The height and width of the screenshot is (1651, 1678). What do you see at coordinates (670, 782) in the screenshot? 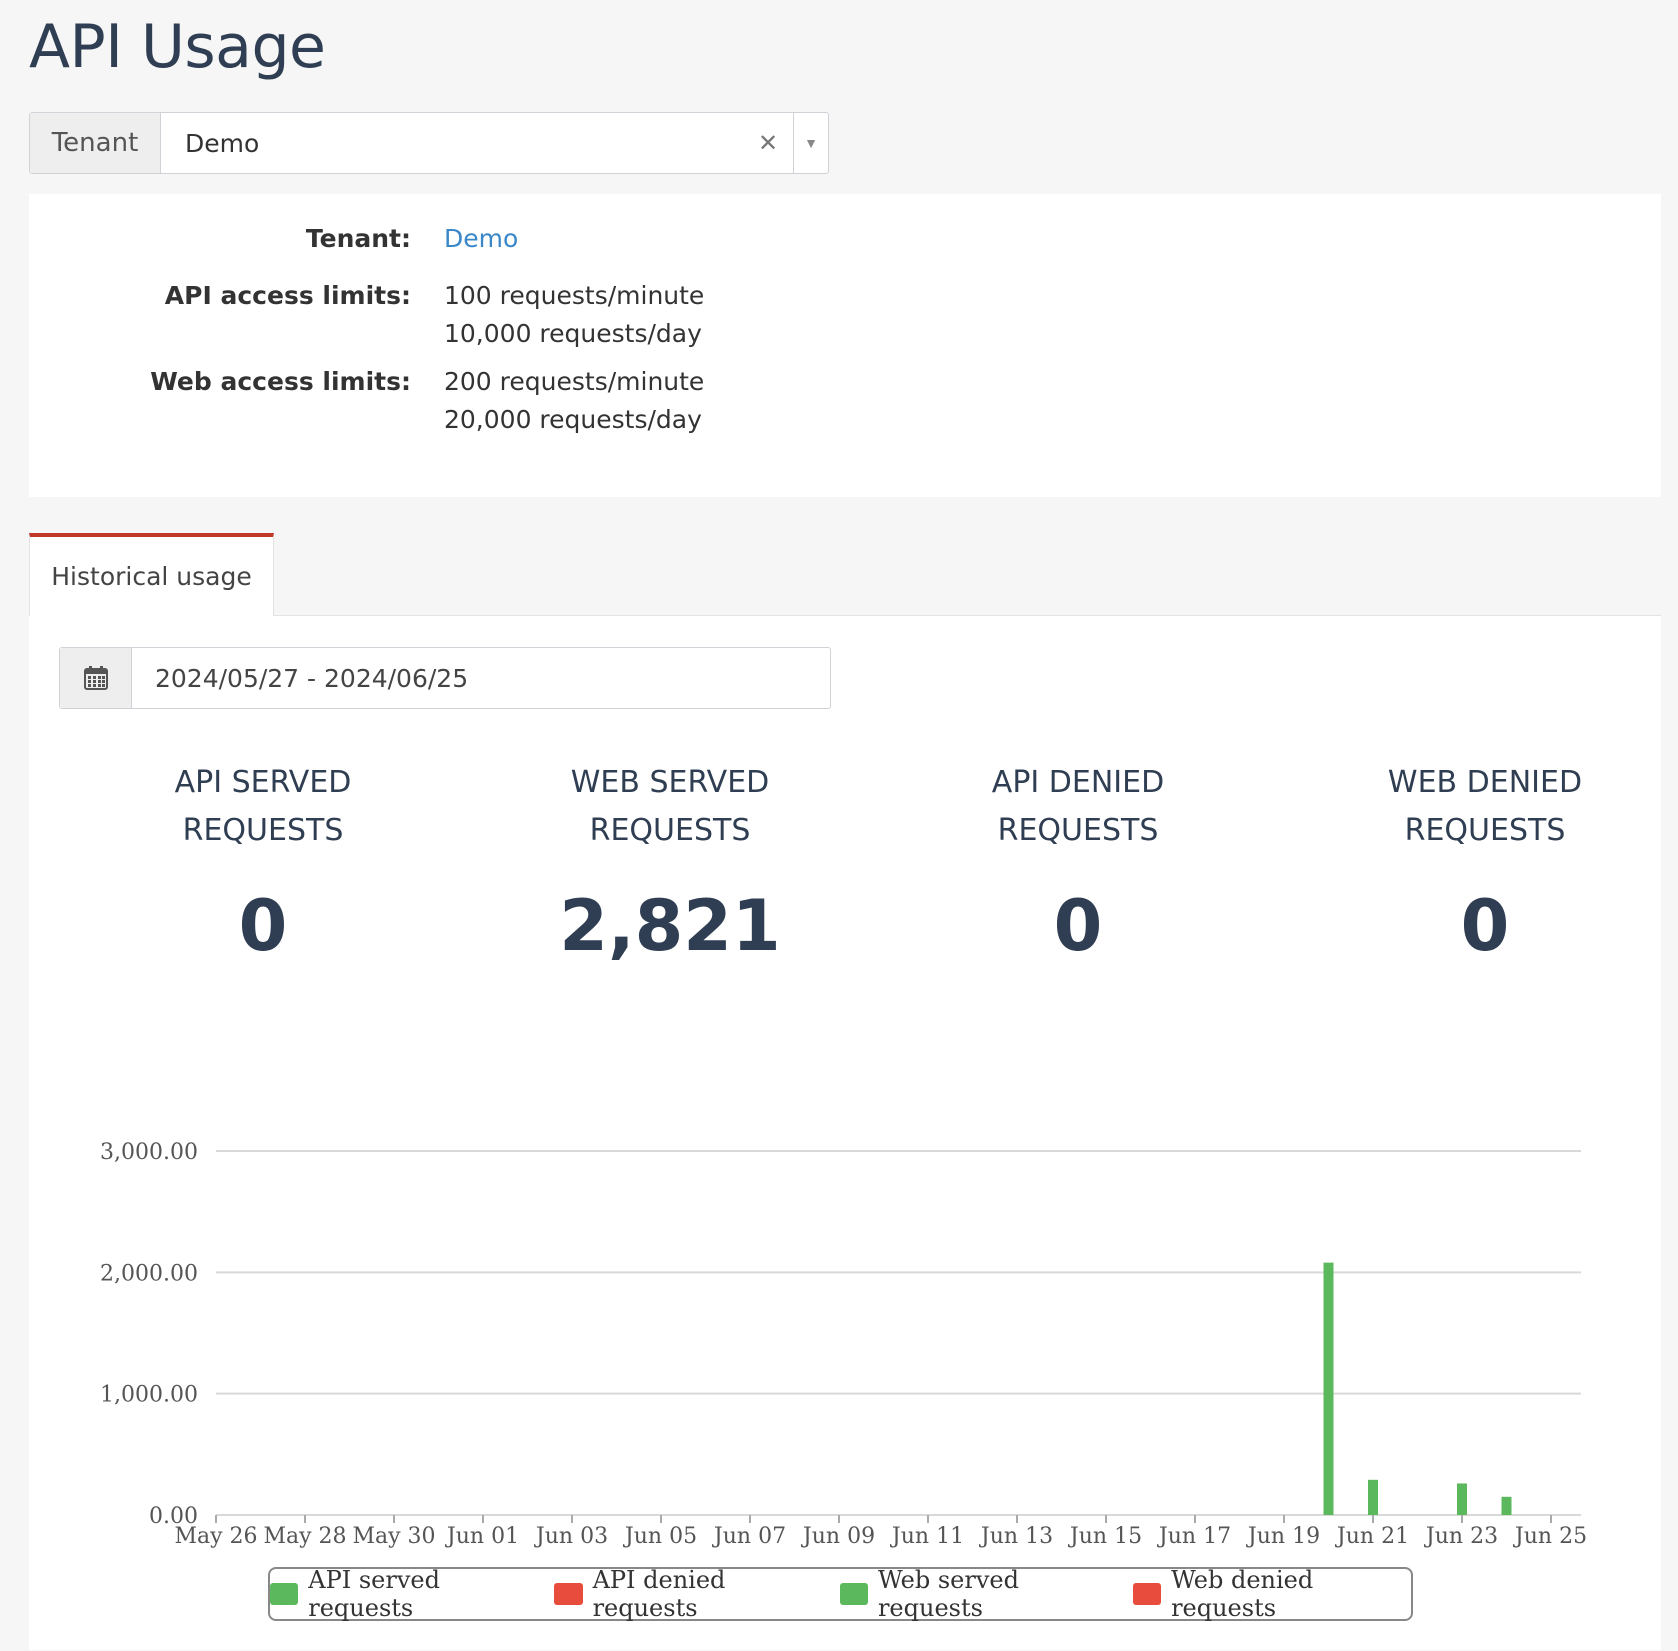
I see `stat-label-line: WEB SERVED` at bounding box center [670, 782].